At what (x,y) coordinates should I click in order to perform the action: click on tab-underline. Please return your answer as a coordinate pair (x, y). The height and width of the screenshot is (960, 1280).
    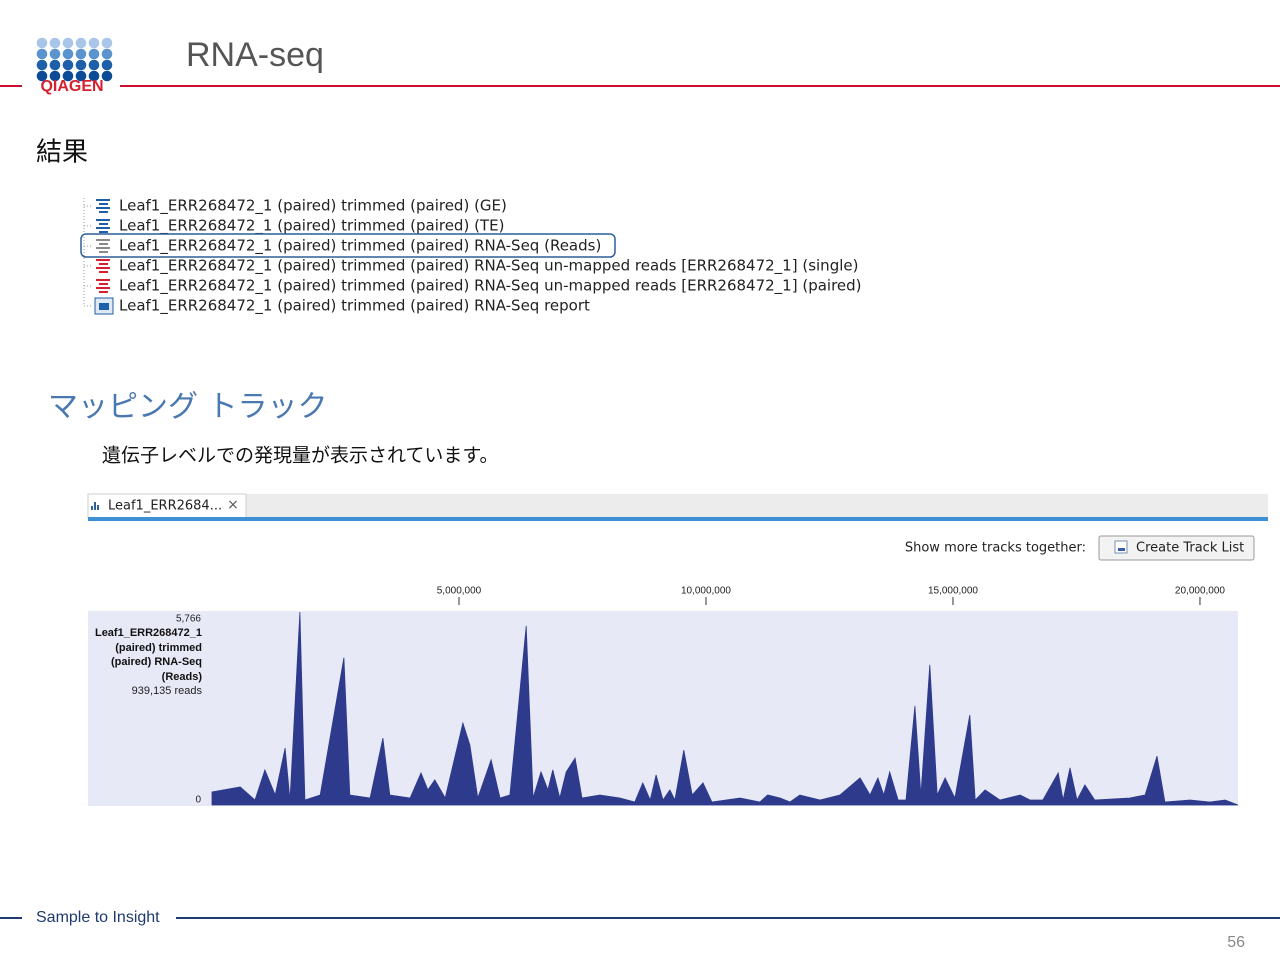
    Looking at the image, I should click on (678, 519).